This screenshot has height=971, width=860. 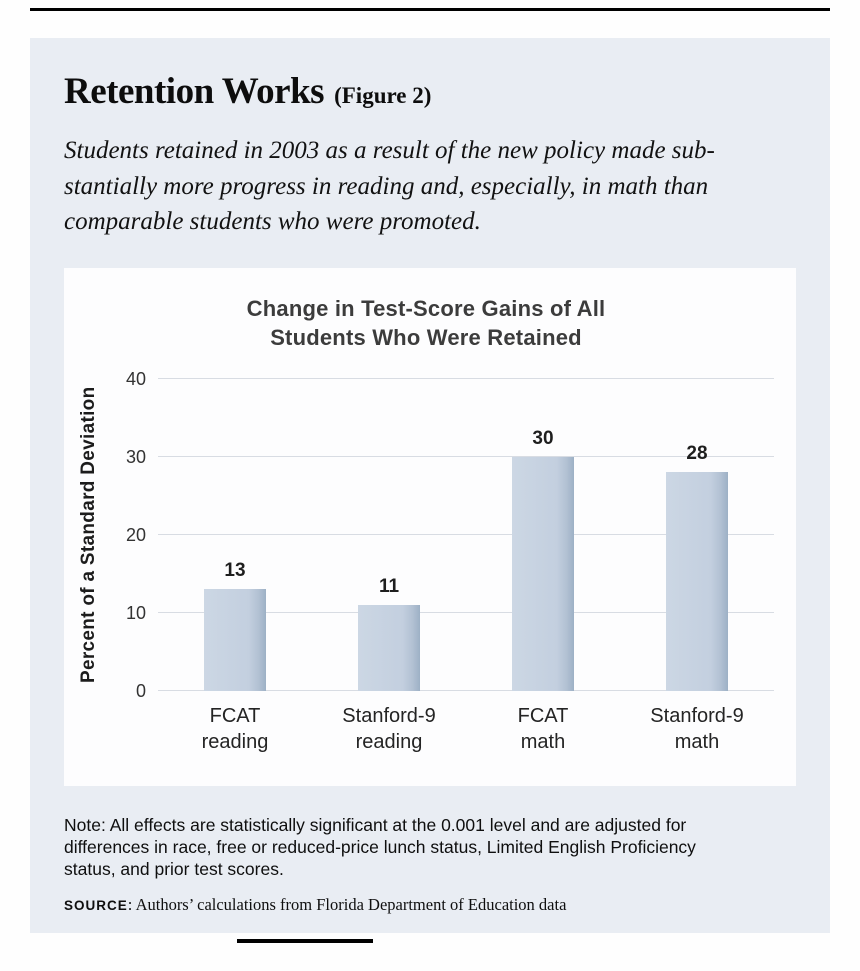 I want to click on bar-value-label: 28, so click(x=697, y=454).